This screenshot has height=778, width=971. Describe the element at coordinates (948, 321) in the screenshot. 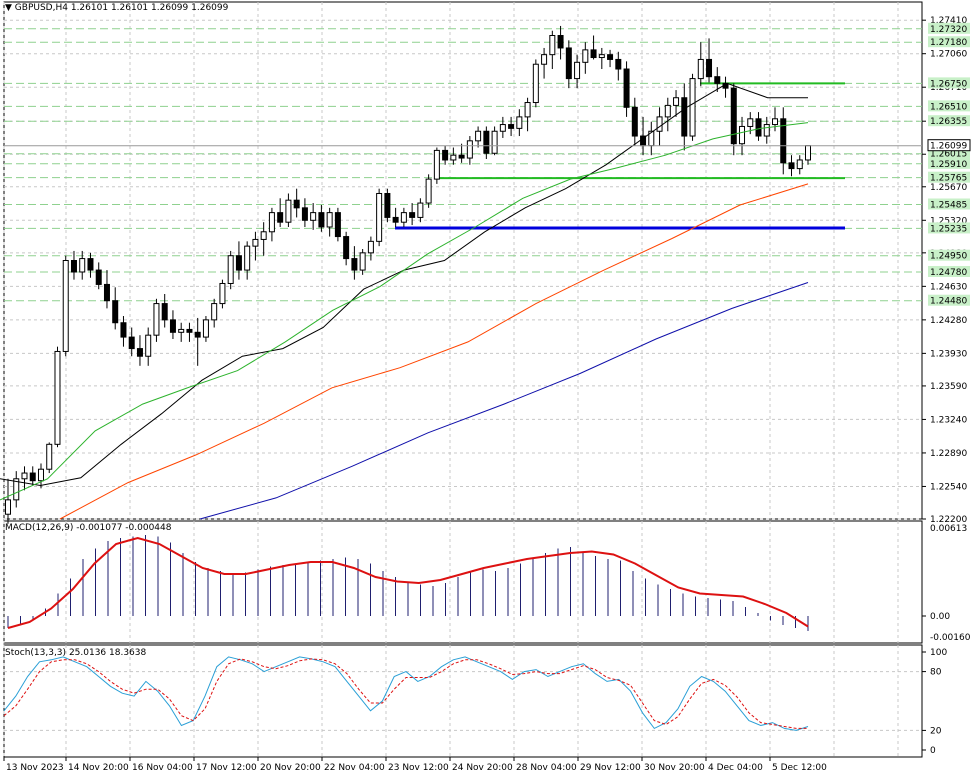

I see `price-axis-label: 1.24280` at that location.